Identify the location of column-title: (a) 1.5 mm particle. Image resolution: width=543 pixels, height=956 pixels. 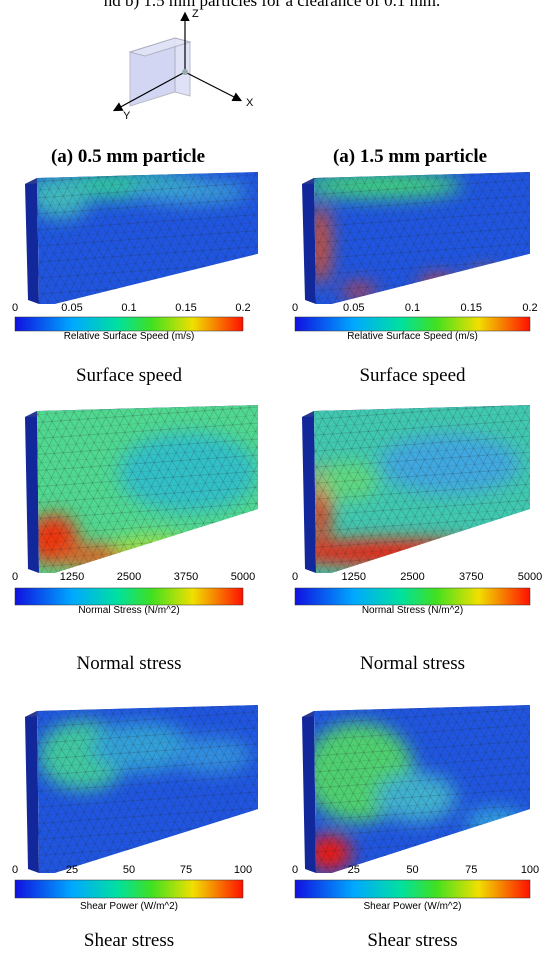
(410, 156).